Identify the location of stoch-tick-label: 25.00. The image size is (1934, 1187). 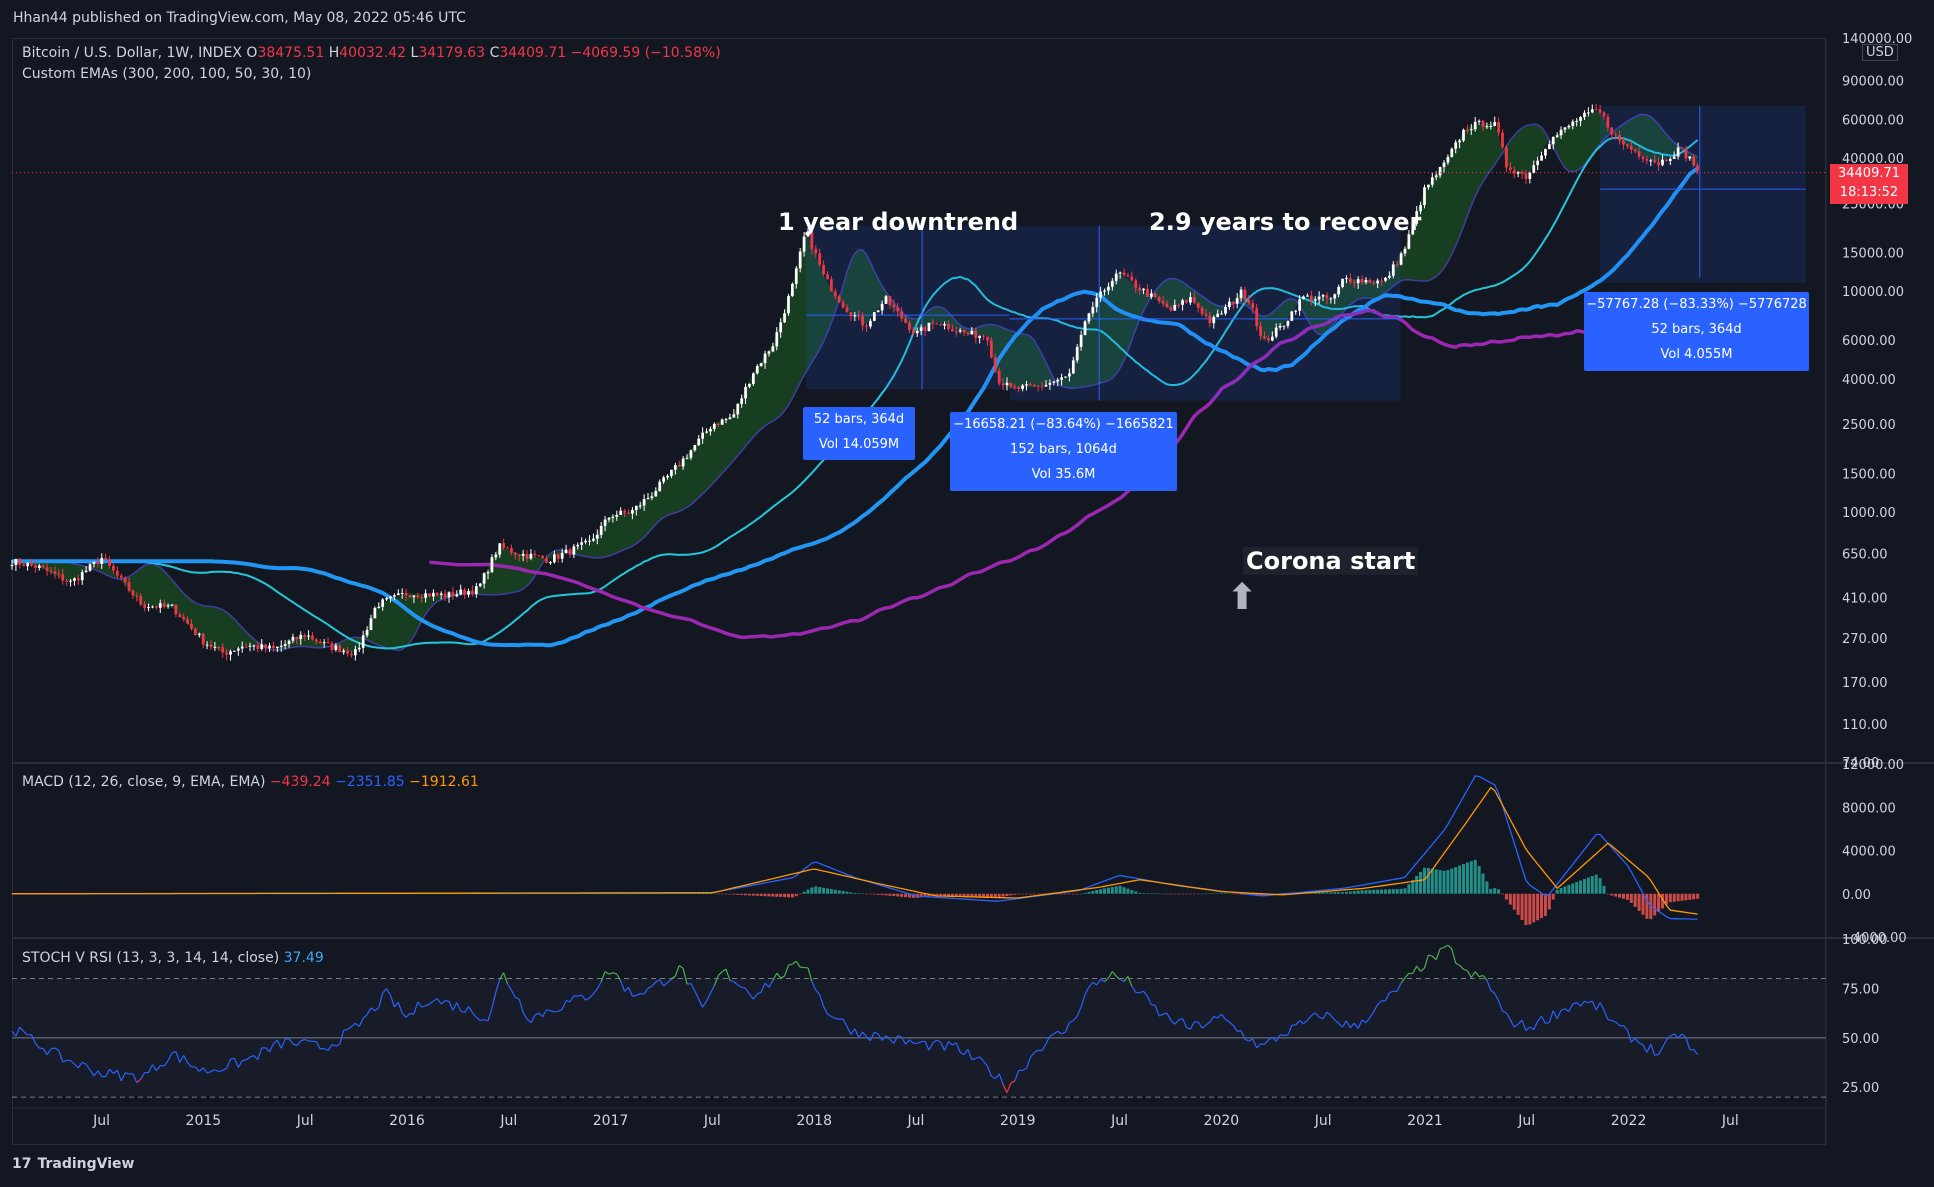
(1860, 1088).